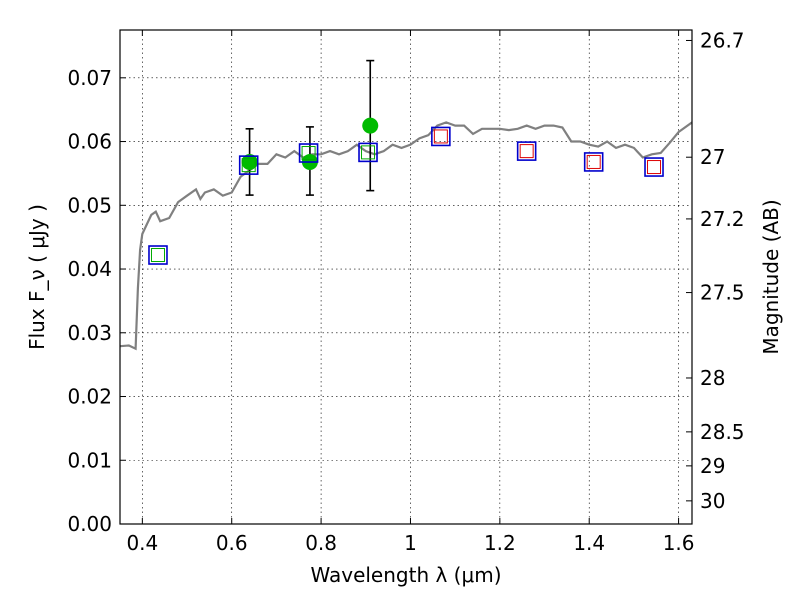 The height and width of the screenshot is (600, 800). I want to click on y-tick-label: 0.07, so click(89, 78).